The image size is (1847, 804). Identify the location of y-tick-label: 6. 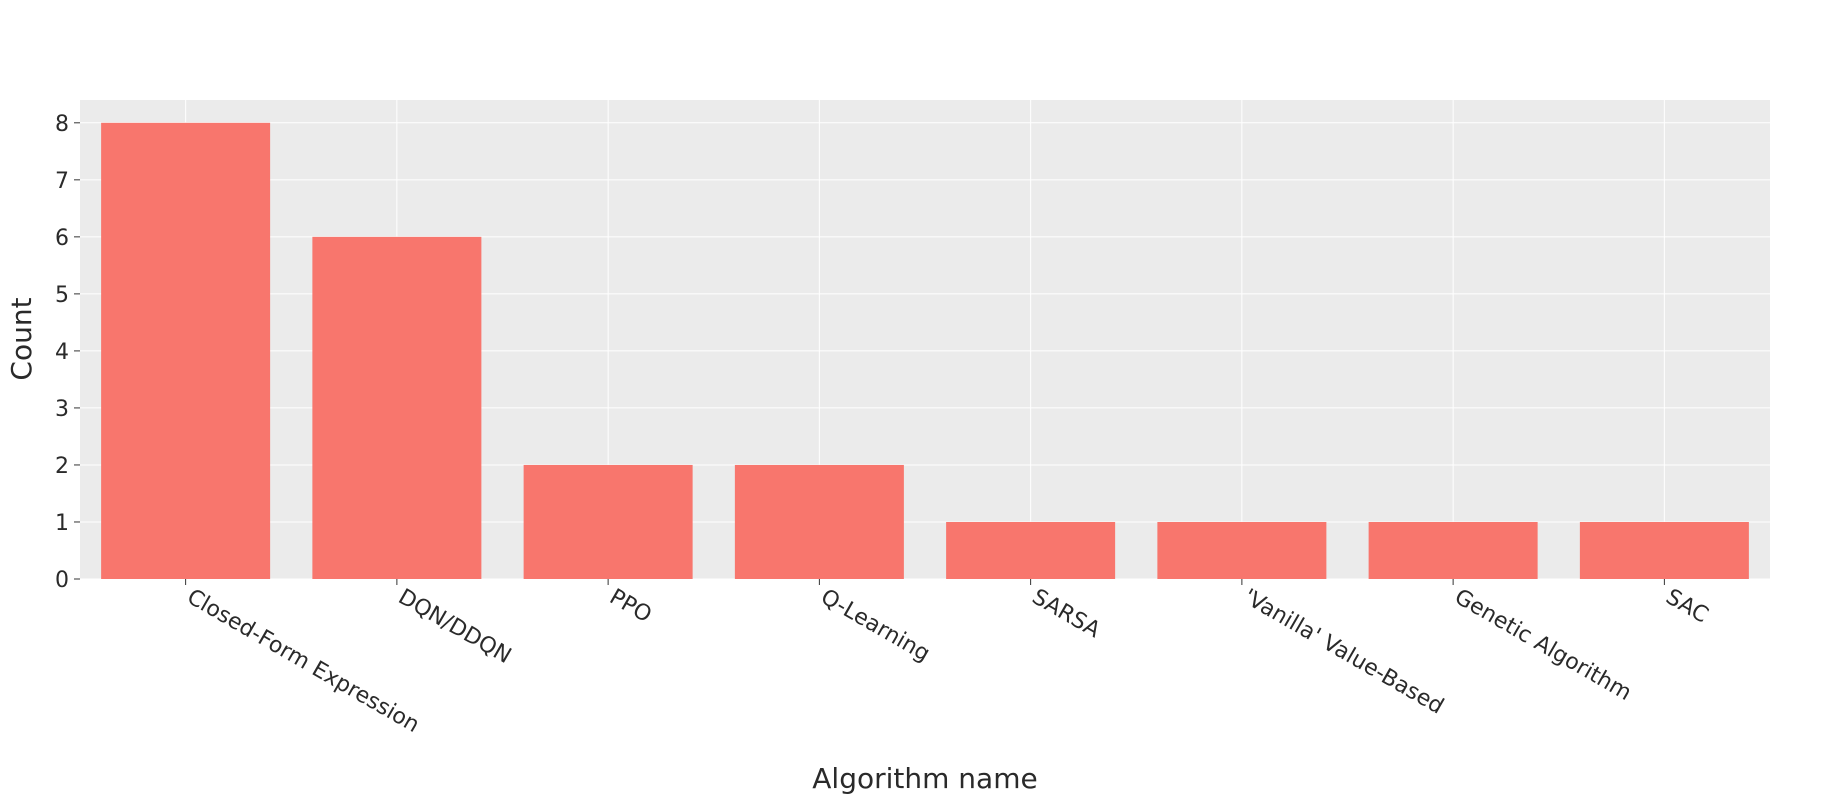
(62, 238).